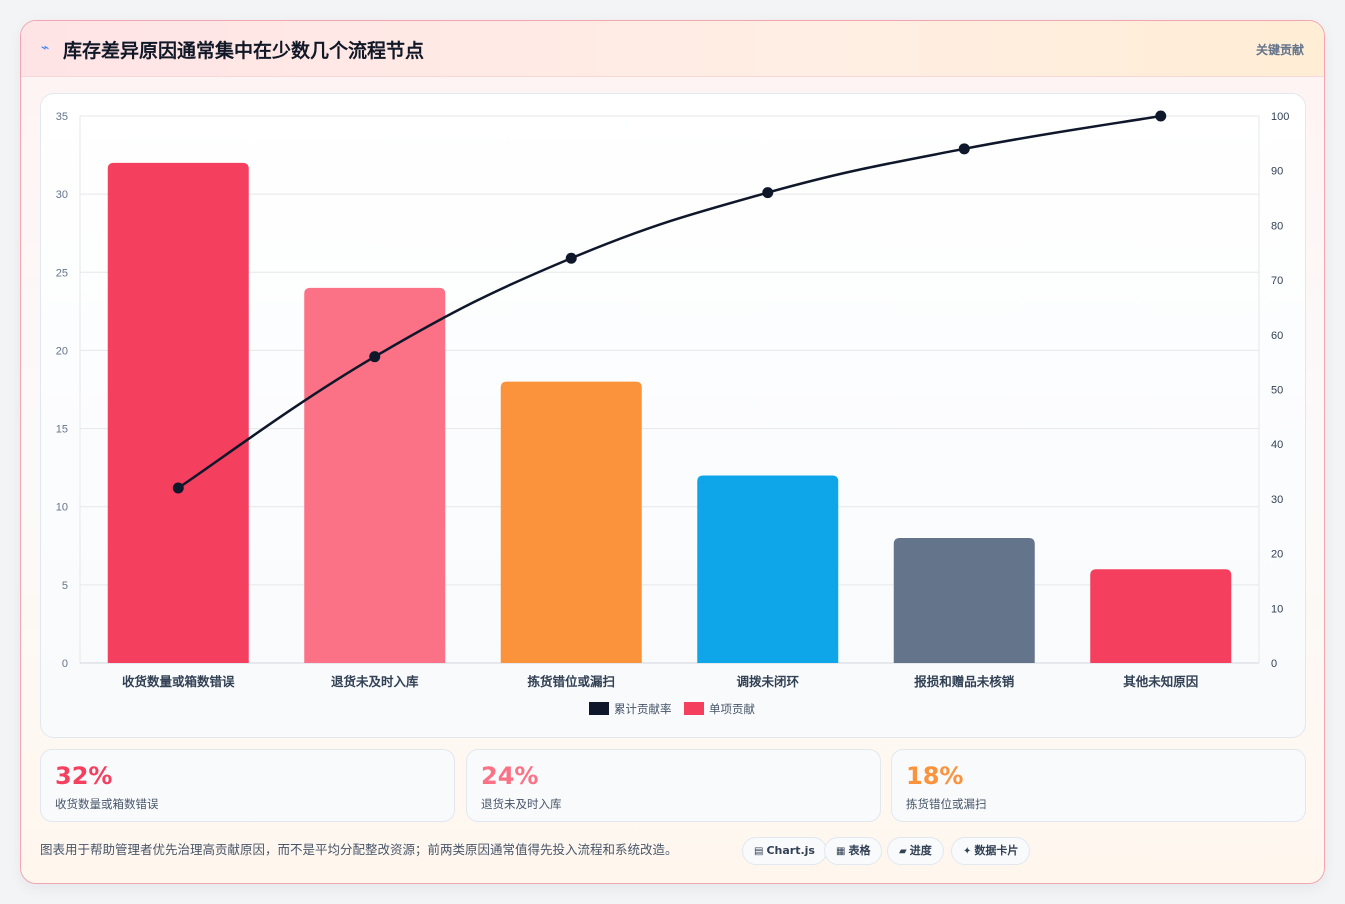 The width and height of the screenshot is (1345, 904). What do you see at coordinates (62, 508) in the screenshot?
I see `y-tick-label: 10` at bounding box center [62, 508].